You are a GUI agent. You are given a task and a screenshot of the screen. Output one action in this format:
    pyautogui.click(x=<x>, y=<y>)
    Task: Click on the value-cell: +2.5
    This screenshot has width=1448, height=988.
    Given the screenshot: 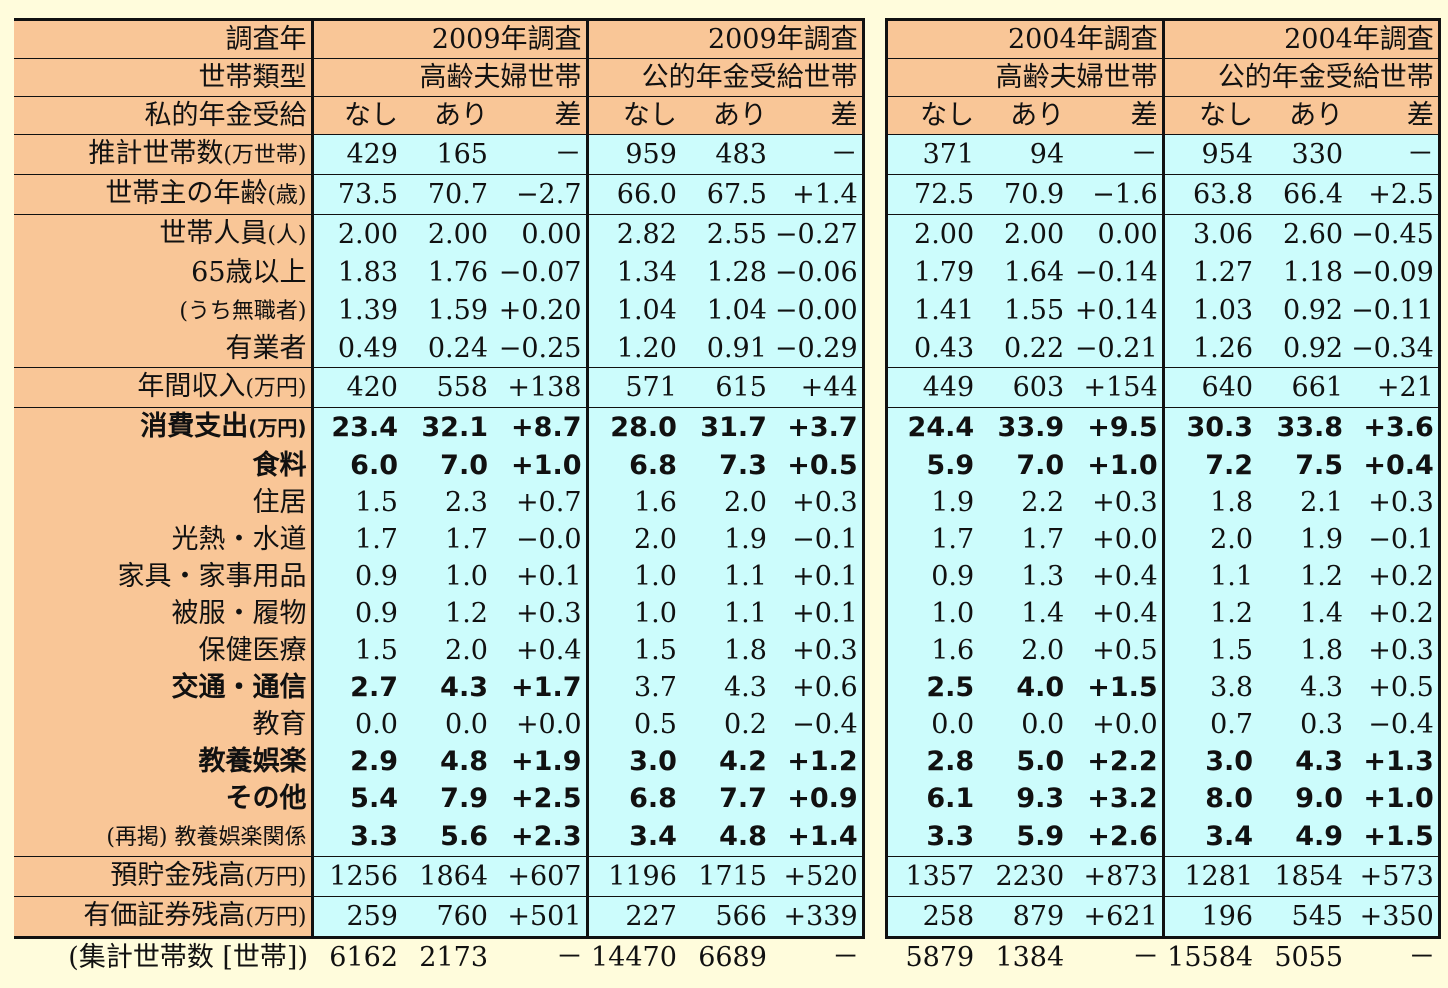 What is the action you would take?
    pyautogui.click(x=1394, y=194)
    